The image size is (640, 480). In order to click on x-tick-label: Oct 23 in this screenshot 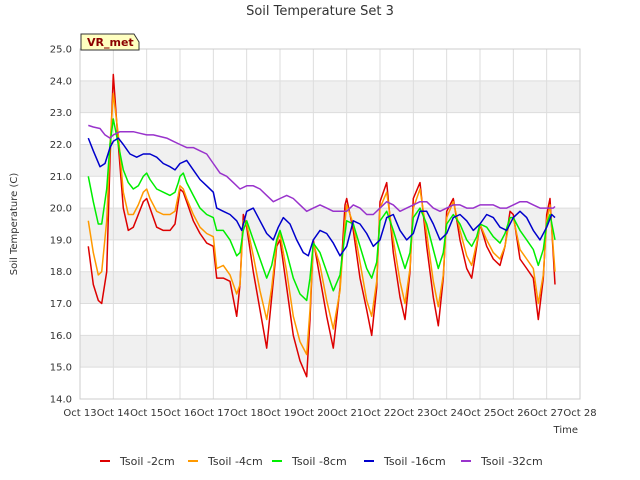, I will do `click(413, 413)`.